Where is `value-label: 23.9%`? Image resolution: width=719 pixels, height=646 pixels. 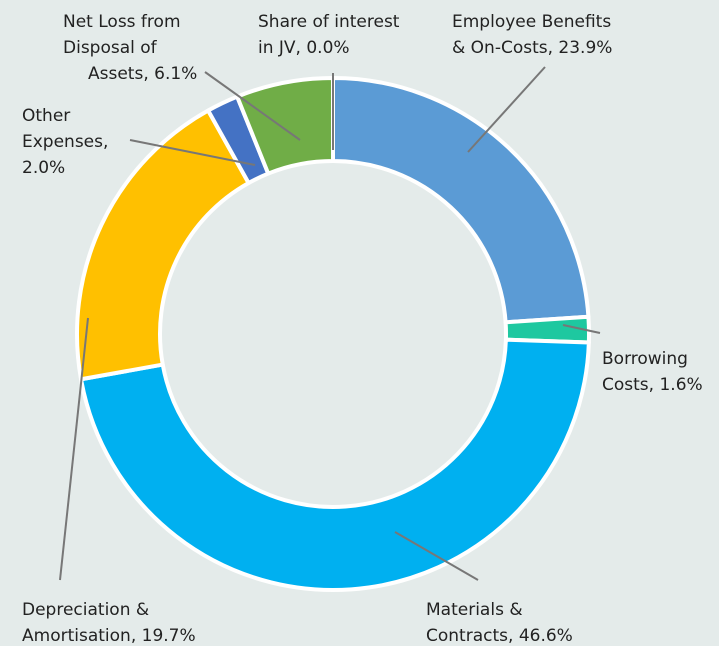 value-label: 23.9% is located at coordinates (585, 48).